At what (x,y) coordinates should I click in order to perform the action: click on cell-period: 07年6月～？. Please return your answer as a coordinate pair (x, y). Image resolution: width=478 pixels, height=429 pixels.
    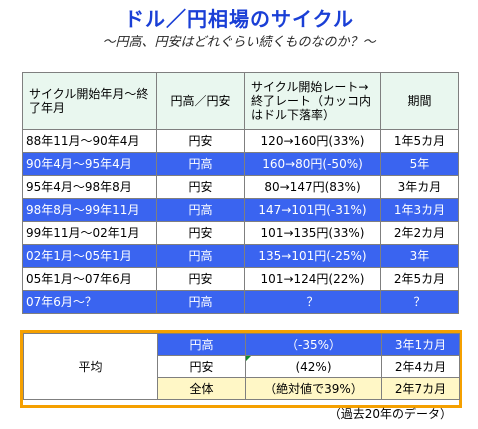
    Looking at the image, I should click on (89, 302).